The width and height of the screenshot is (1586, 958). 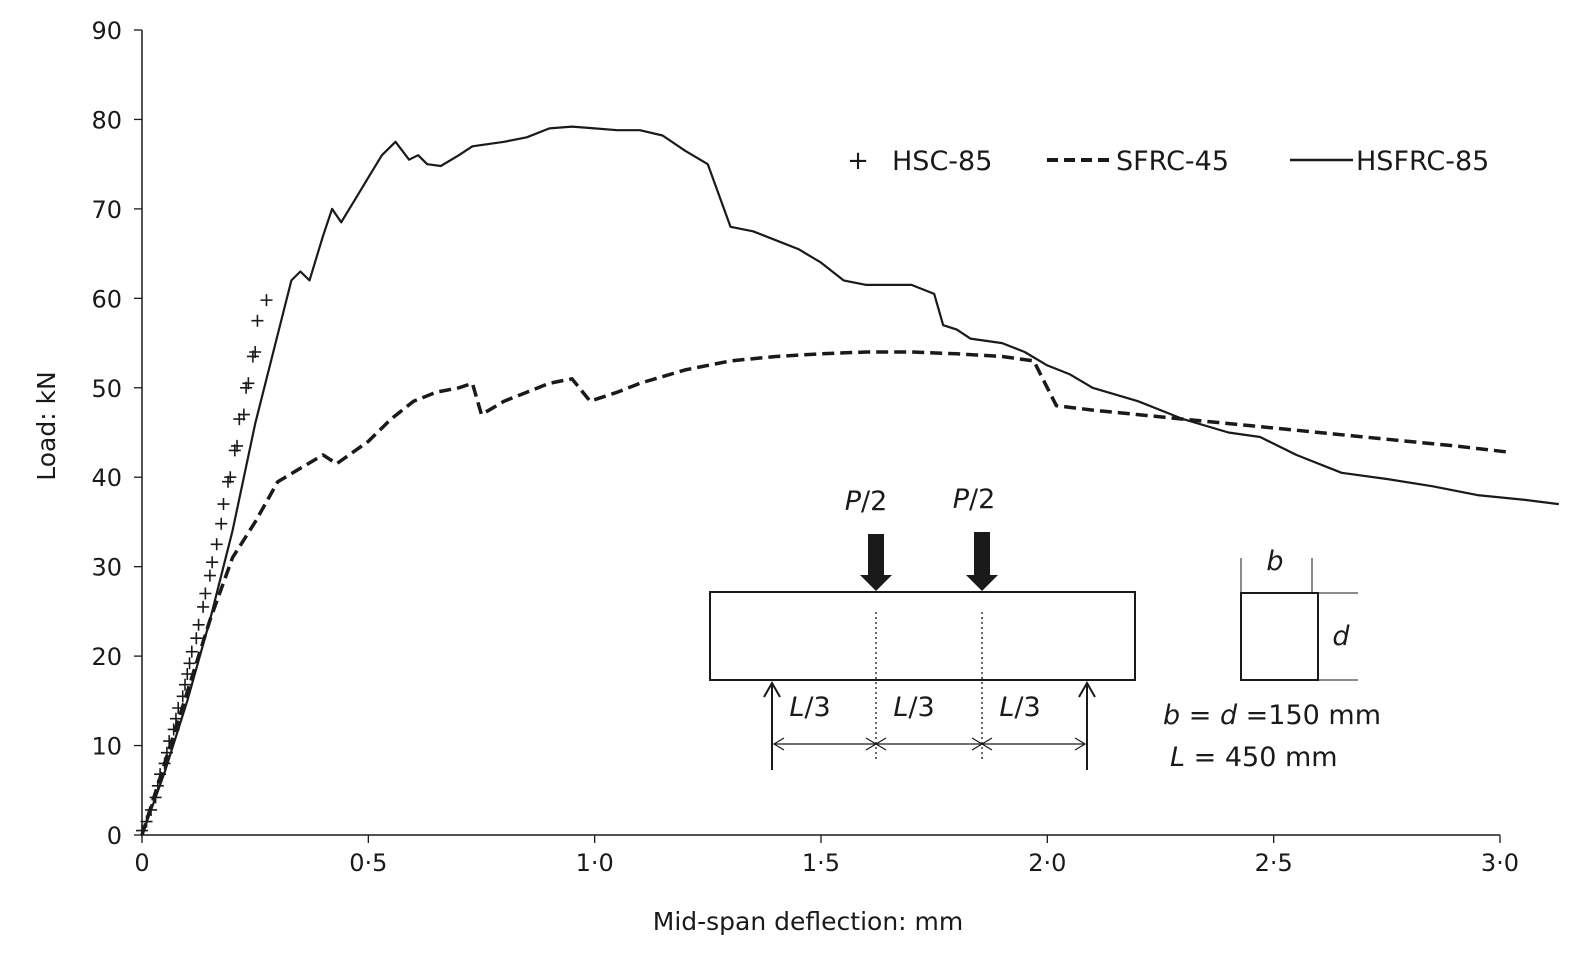 What do you see at coordinates (982, 499) in the screenshot?
I see `load-label-2-fraction: /2` at bounding box center [982, 499].